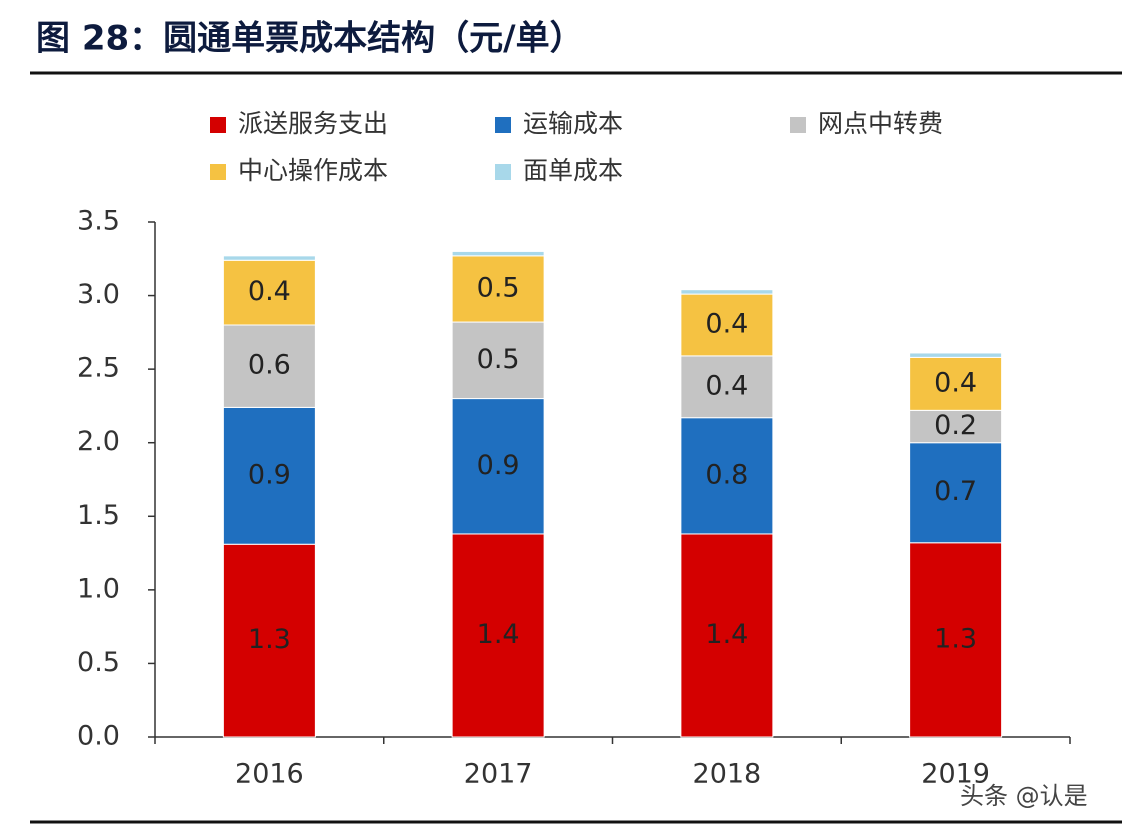 The image size is (1132, 836). What do you see at coordinates (313, 123) in the screenshot?
I see `legend-label: 派送服务支出` at bounding box center [313, 123].